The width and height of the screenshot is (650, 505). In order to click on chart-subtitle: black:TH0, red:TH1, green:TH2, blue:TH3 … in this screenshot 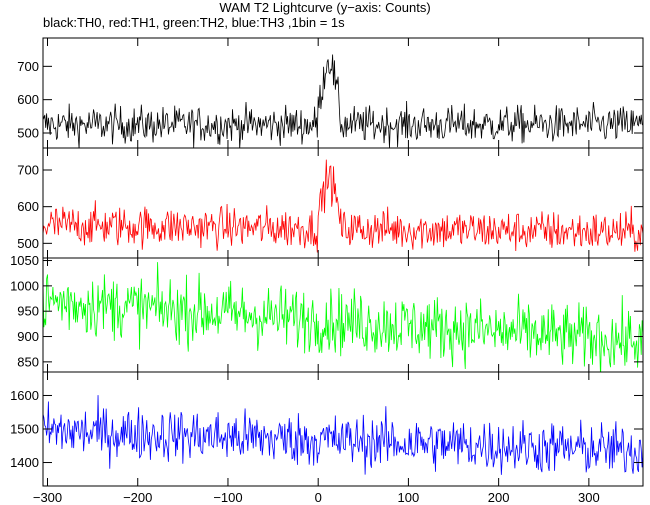, I will do `click(194, 22)`.